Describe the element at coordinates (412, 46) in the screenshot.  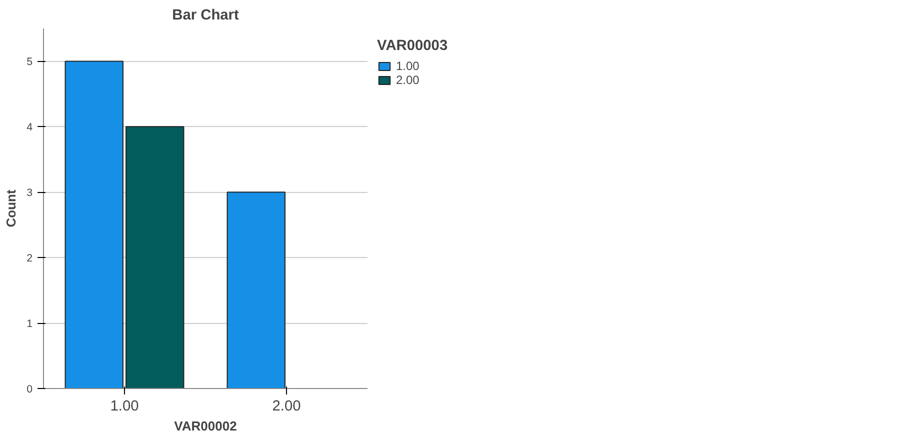
I see `legend-title: VAR00003` at that location.